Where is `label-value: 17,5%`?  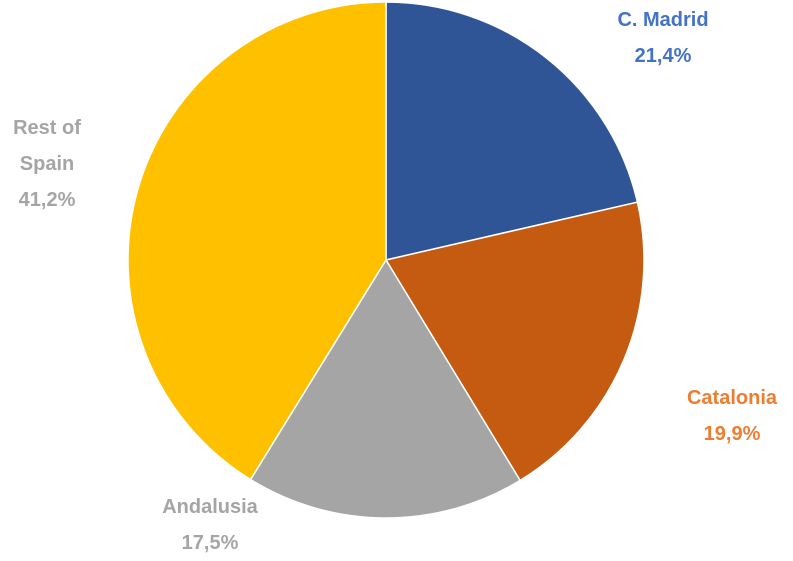 label-value: 17,5% is located at coordinates (210, 543).